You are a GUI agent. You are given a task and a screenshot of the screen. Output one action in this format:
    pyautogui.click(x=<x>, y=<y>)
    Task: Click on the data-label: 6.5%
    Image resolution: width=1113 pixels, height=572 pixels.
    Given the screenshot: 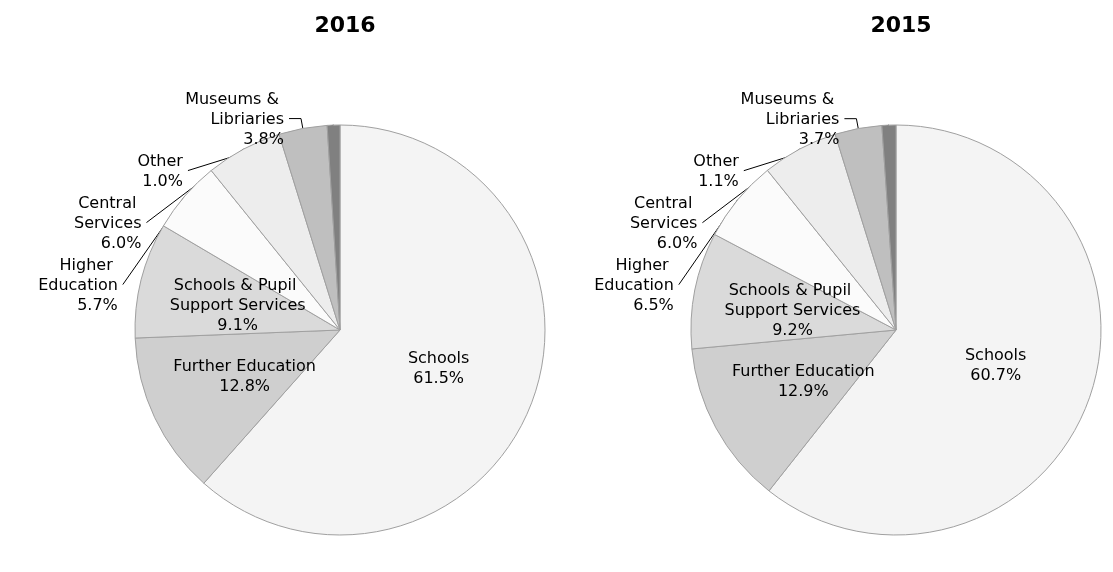 What is the action you would take?
    pyautogui.click(x=653, y=305)
    